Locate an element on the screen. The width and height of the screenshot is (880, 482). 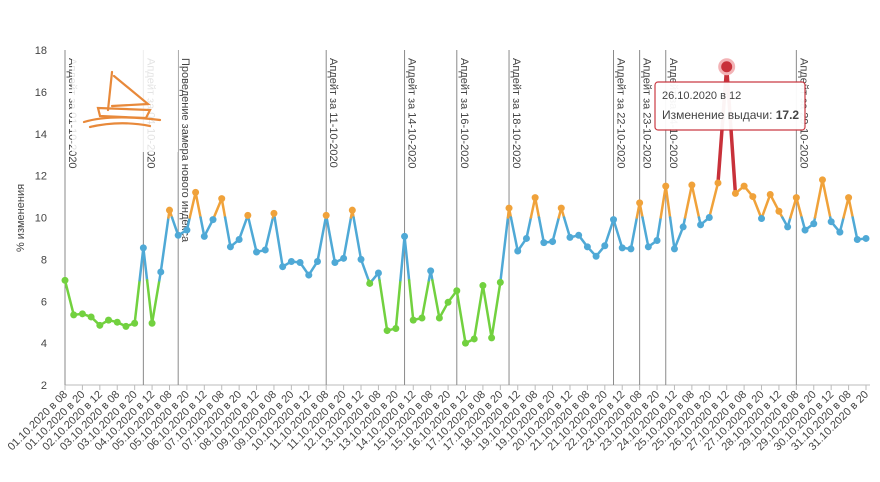
tooltip-body: Изменение выдачи: 17.2 is located at coordinates (730, 115).